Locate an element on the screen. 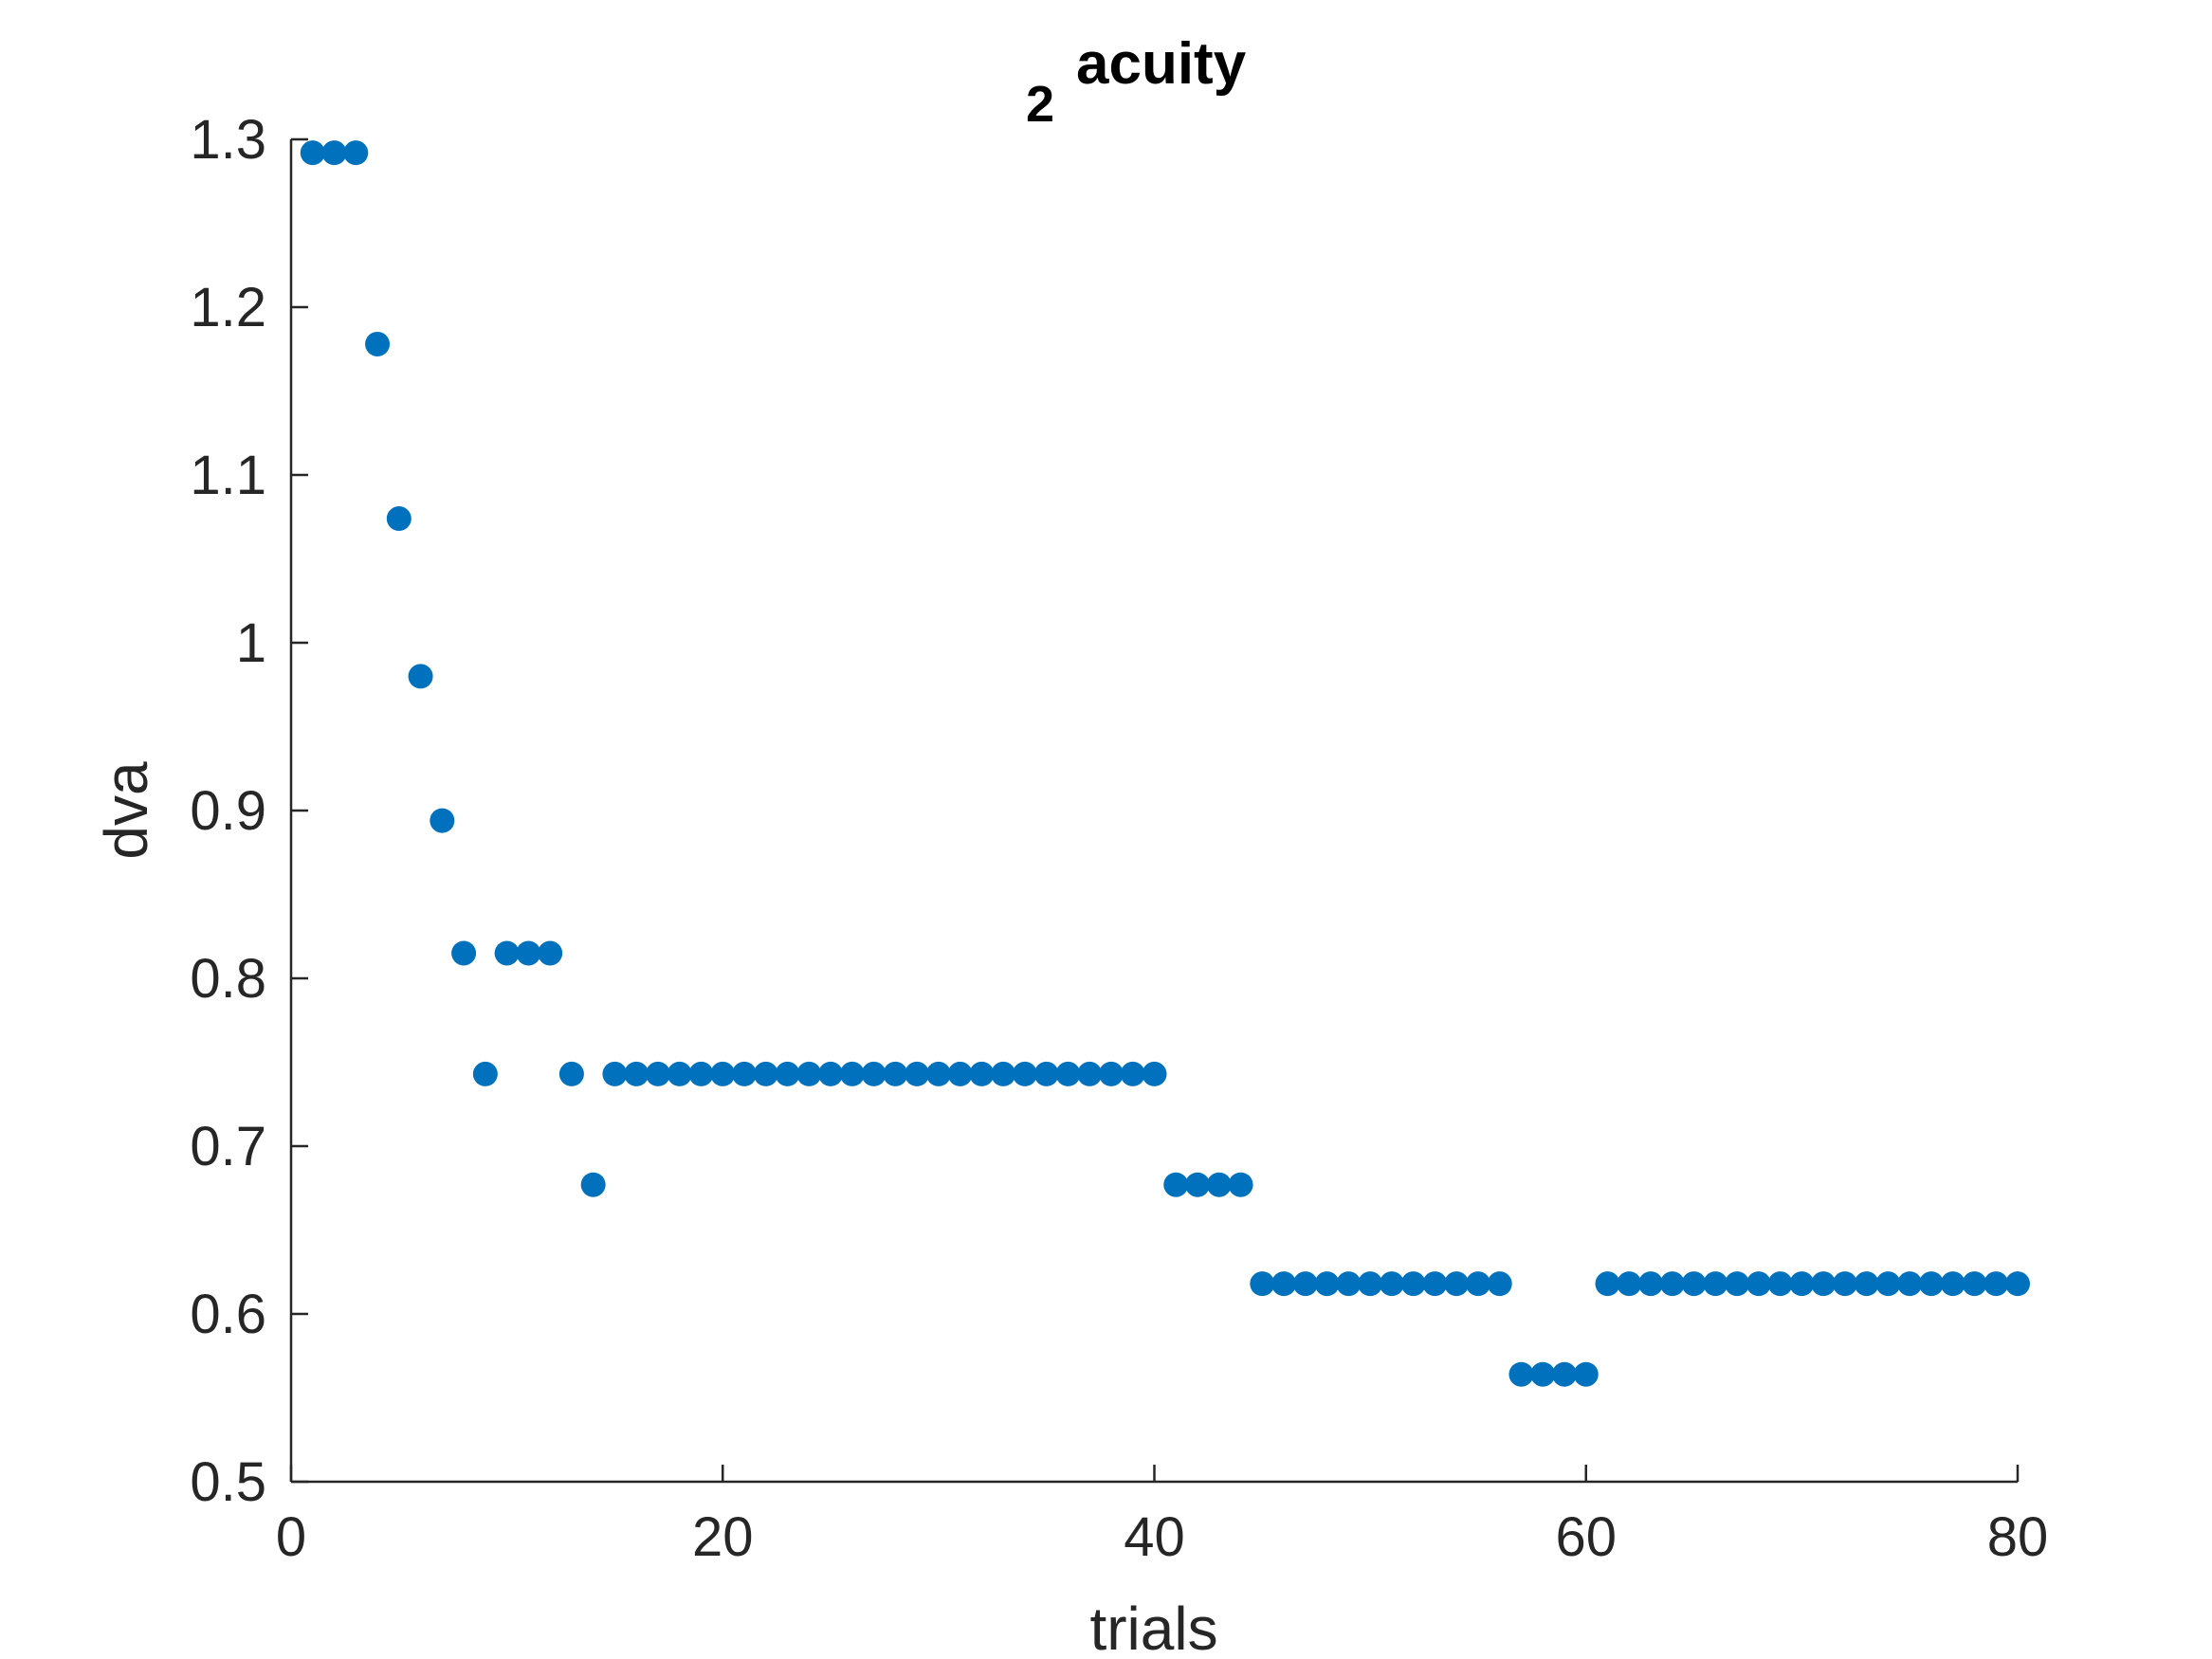 The height and width of the screenshot is (1659, 2212). y-tick-label: 1 is located at coordinates (251, 643).